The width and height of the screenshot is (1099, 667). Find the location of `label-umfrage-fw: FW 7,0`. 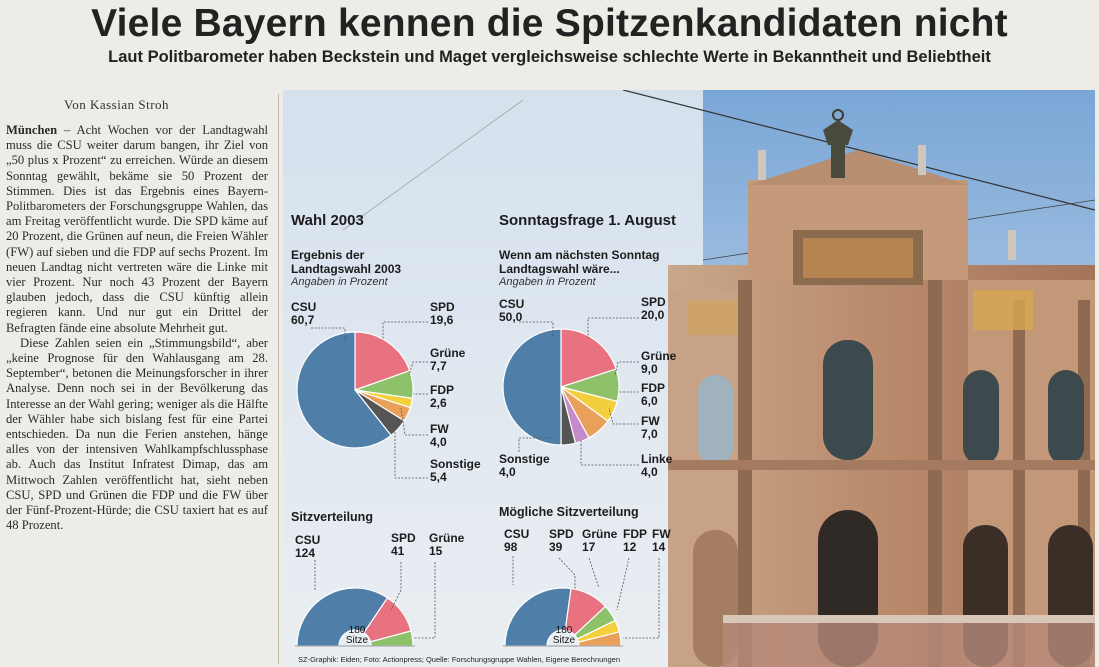

label-umfrage-fw: FW 7,0 is located at coordinates (650, 427).